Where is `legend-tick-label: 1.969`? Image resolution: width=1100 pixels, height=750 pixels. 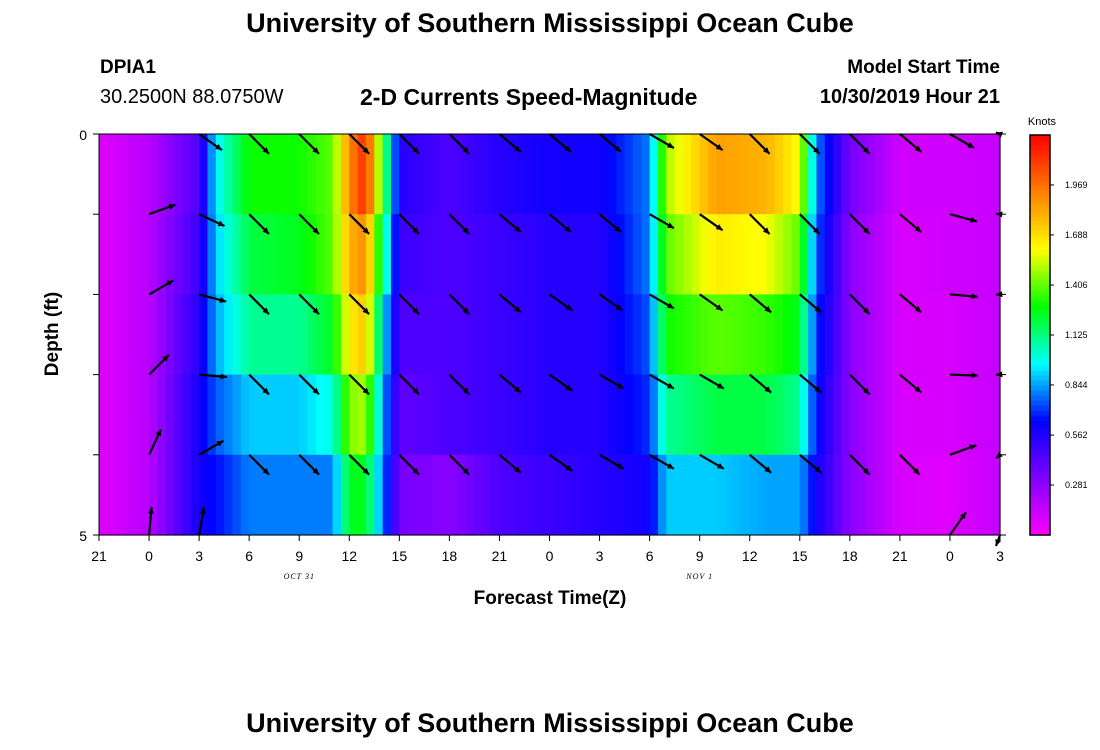 legend-tick-label: 1.969 is located at coordinates (1076, 185).